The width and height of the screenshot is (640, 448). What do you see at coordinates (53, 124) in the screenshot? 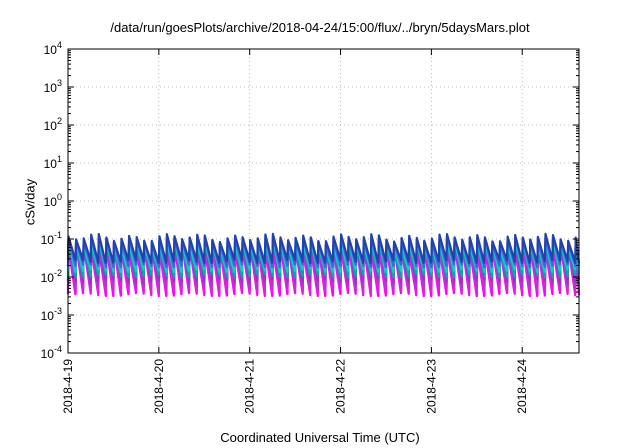
I see `y-tick-label: 10²` at bounding box center [53, 124].